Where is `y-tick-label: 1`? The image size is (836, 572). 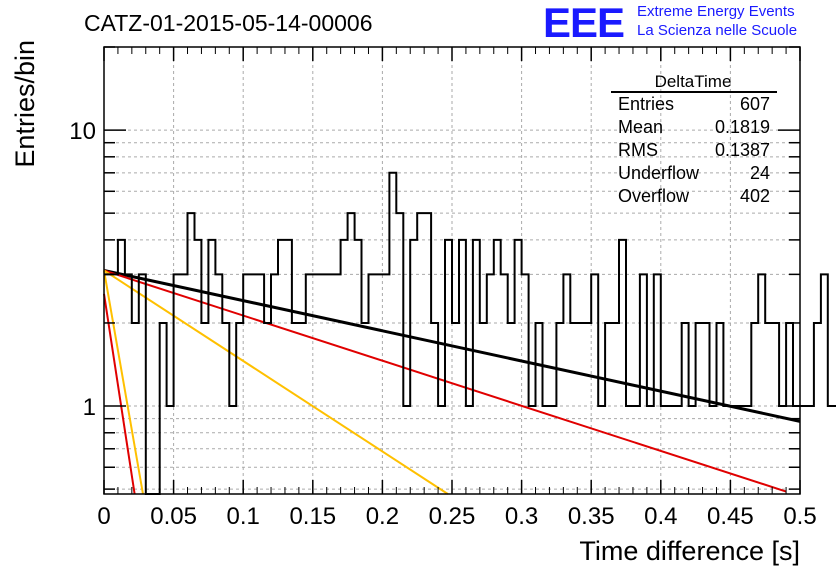 y-tick-label: 1 is located at coordinates (89, 407).